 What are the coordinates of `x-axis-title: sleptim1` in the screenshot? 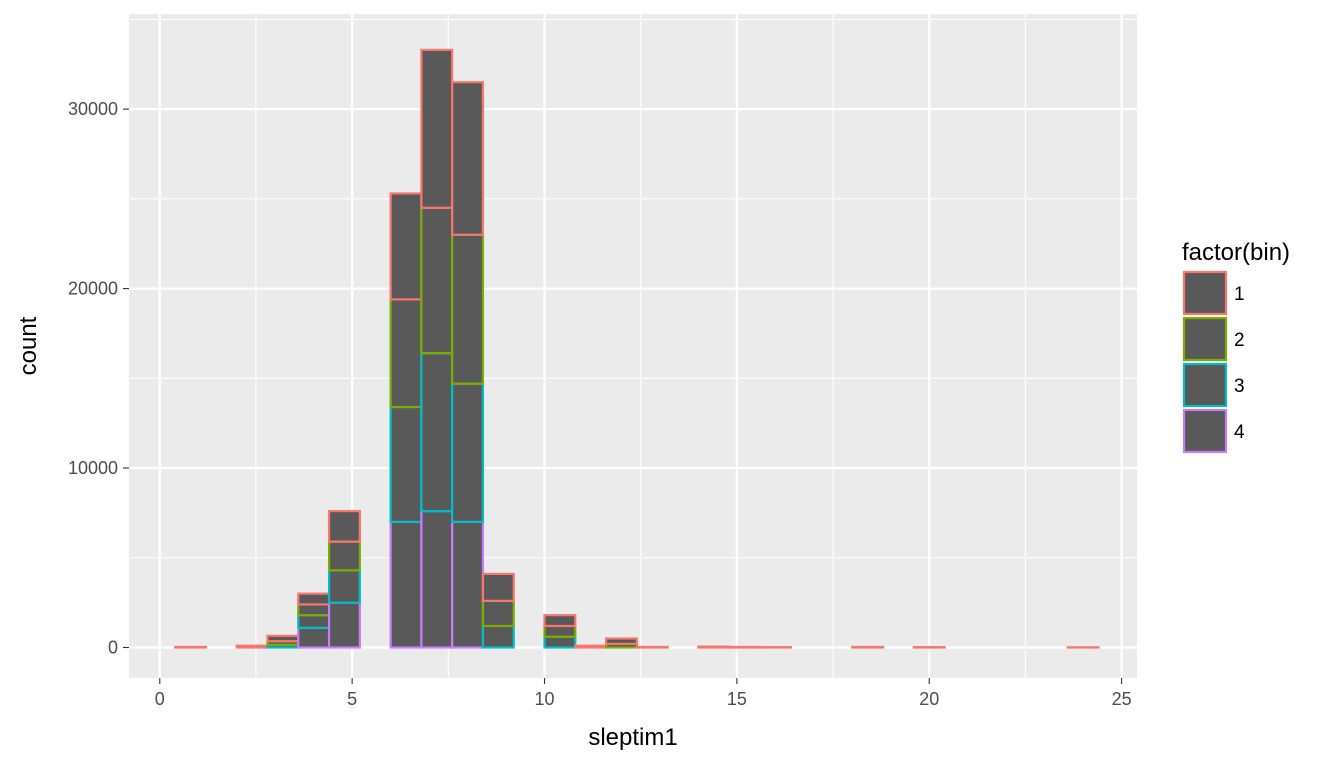 It's located at (632, 737).